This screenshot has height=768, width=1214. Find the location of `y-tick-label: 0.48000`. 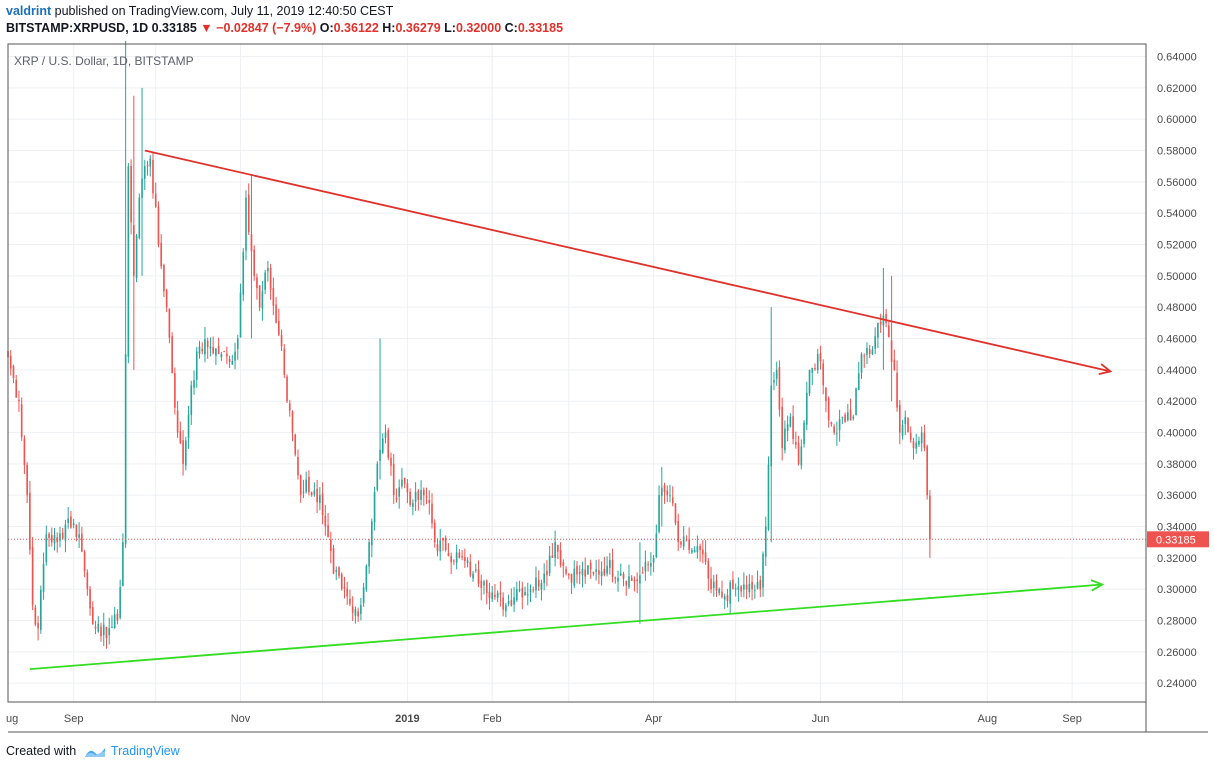

y-tick-label: 0.48000 is located at coordinates (1177, 308).